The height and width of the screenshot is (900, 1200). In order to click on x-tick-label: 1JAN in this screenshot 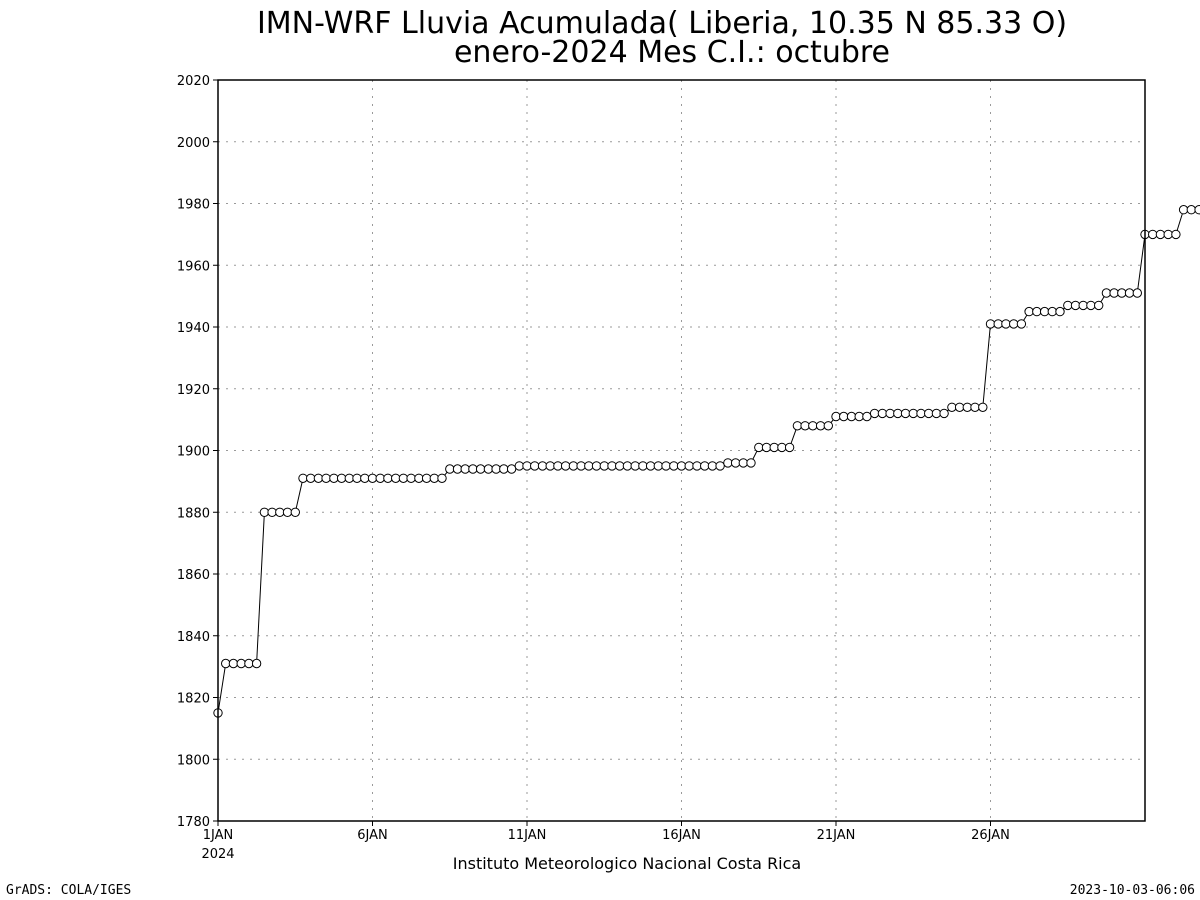, I will do `click(218, 835)`.